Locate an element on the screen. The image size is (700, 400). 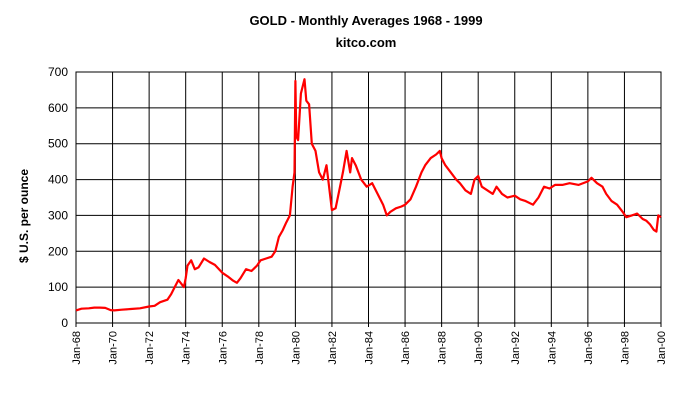
x-tick-label: Jan-72 is located at coordinates (150, 348).